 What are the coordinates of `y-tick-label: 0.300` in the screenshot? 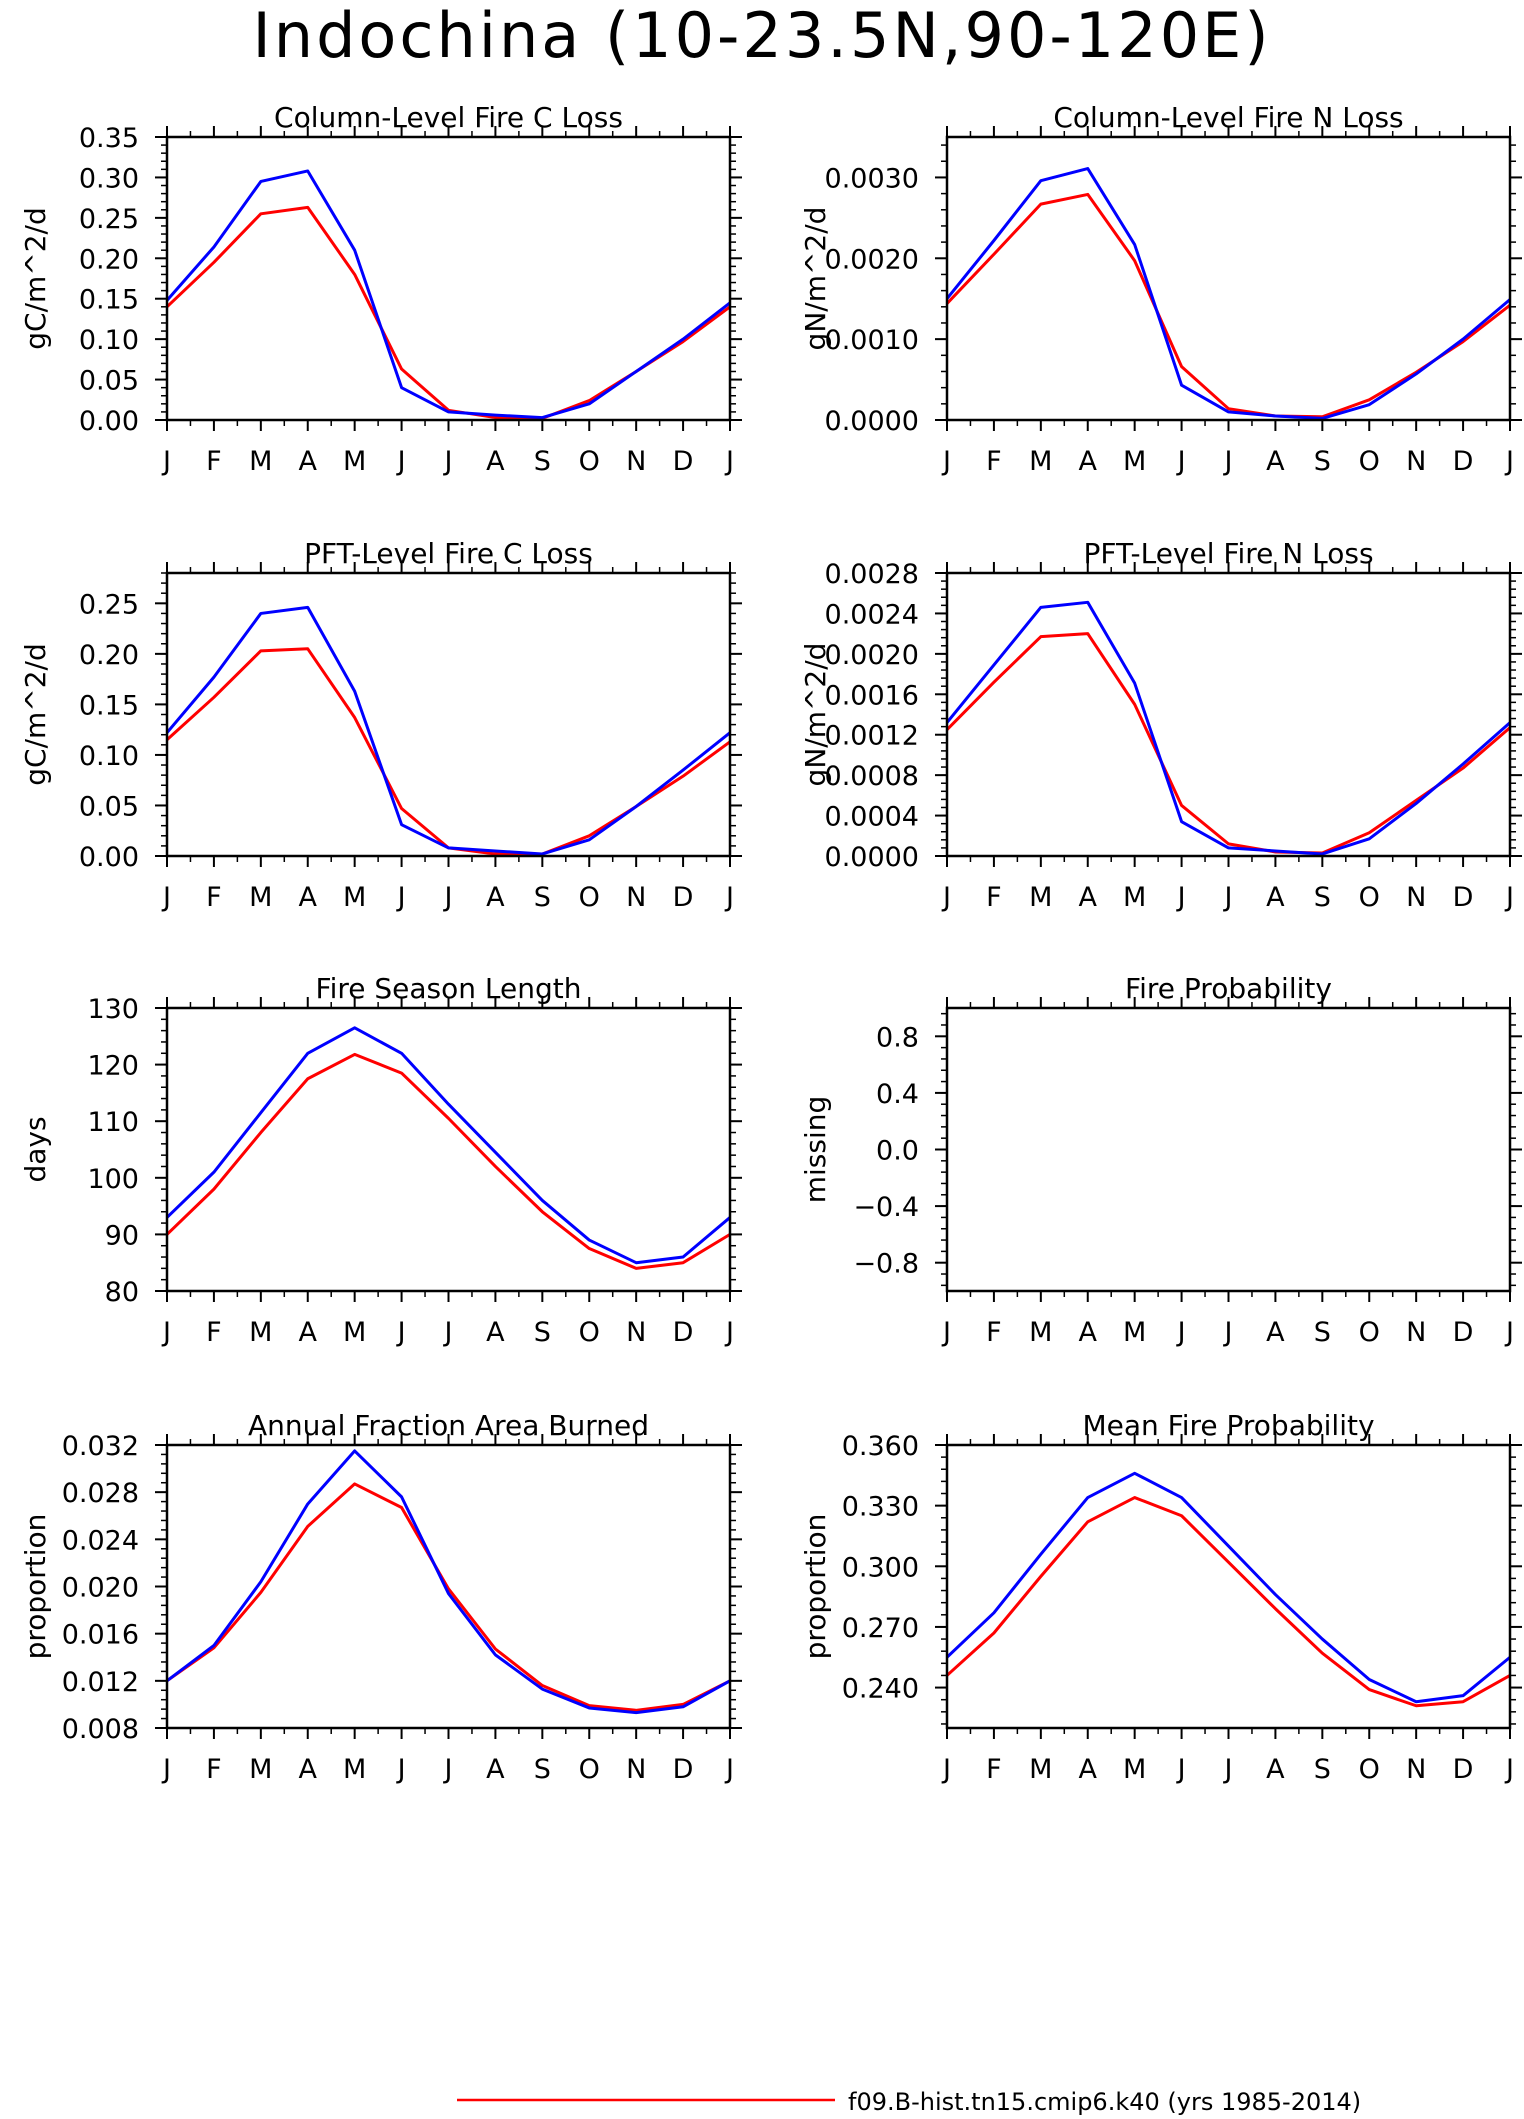 It's located at (880, 1567).